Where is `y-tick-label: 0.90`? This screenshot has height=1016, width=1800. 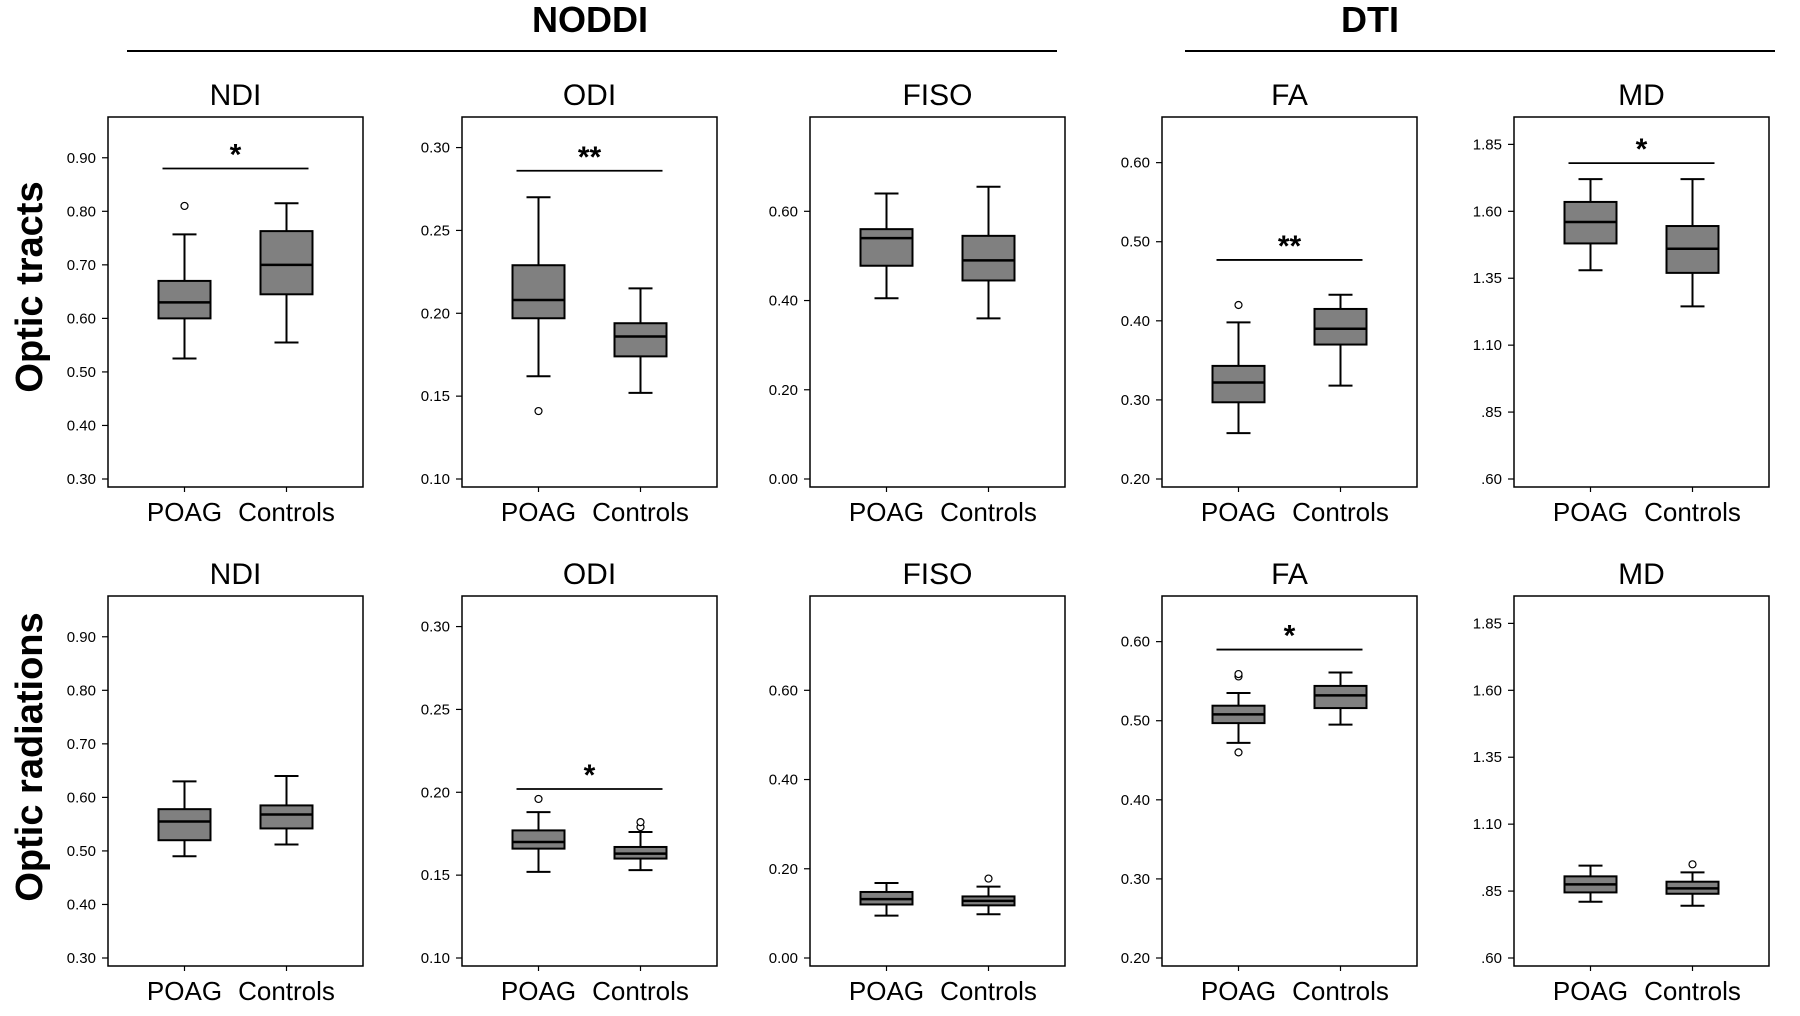
y-tick-label: 0.90 is located at coordinates (81, 158).